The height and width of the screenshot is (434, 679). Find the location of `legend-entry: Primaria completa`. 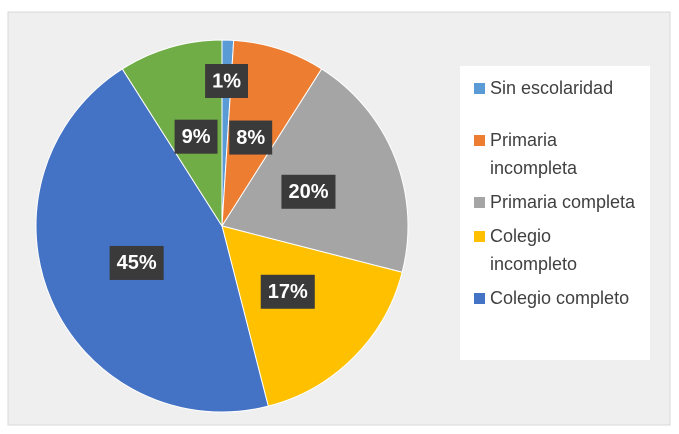

legend-entry: Primaria completa is located at coordinates (550, 202).